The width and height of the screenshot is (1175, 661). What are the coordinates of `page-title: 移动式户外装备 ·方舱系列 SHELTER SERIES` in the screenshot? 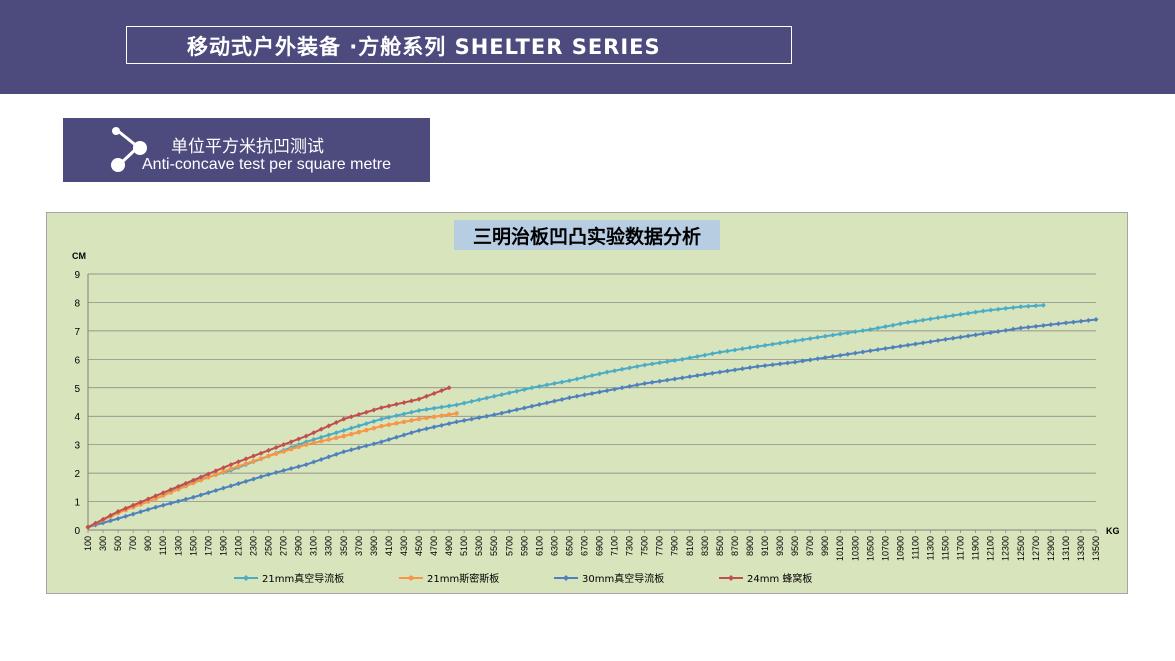 It's located at (424, 47).